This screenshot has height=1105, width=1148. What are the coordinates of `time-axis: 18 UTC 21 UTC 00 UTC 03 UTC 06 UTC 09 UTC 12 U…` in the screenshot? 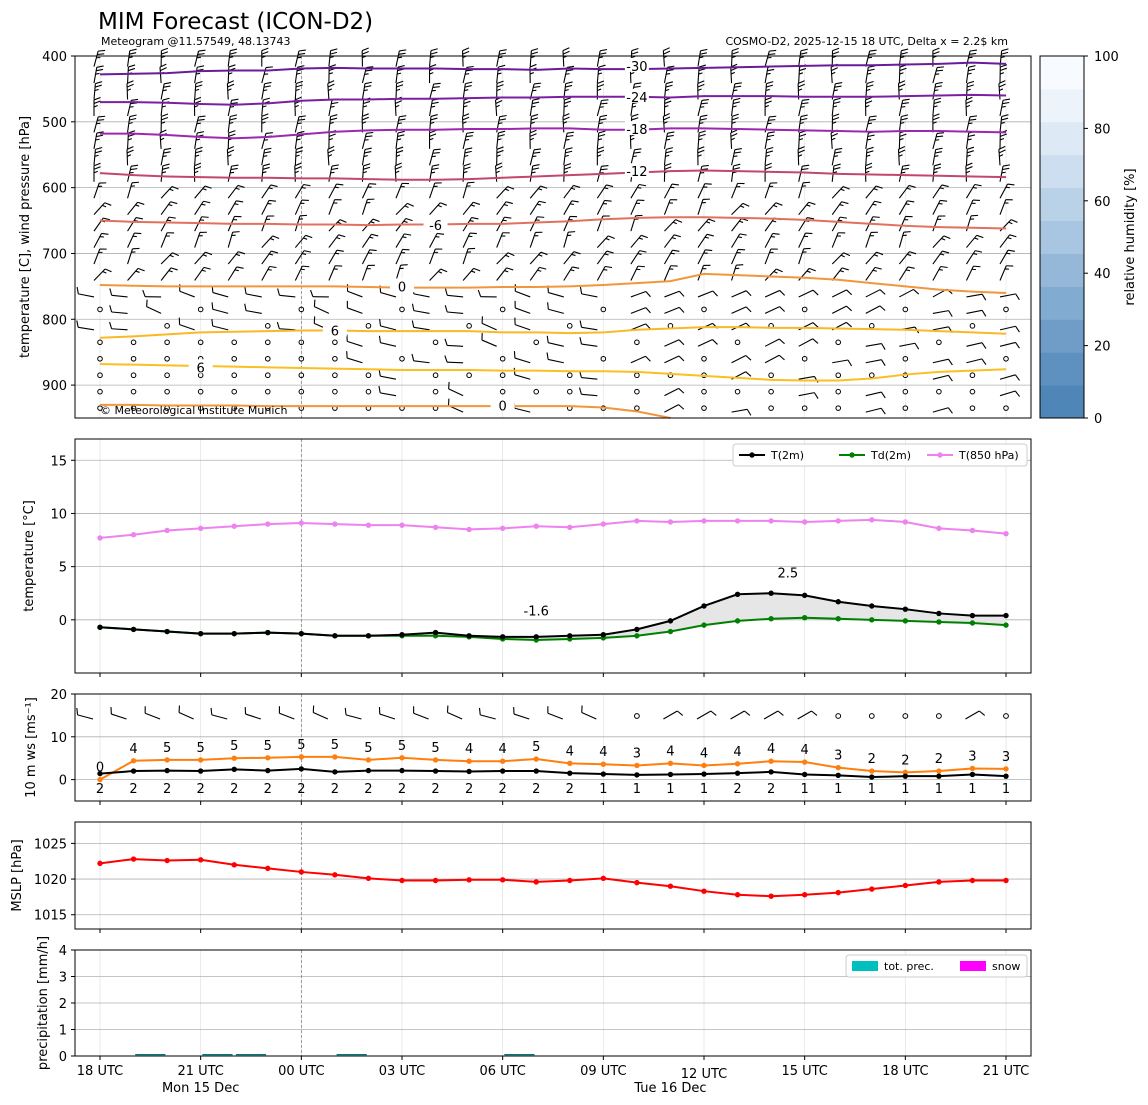 It's located at (553, 1080).